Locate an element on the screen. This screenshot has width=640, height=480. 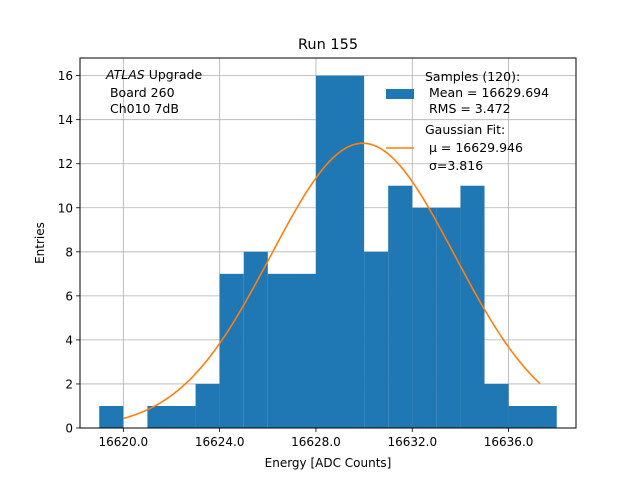
annotation-channel: Ch010 7dB is located at coordinates (142, 108).